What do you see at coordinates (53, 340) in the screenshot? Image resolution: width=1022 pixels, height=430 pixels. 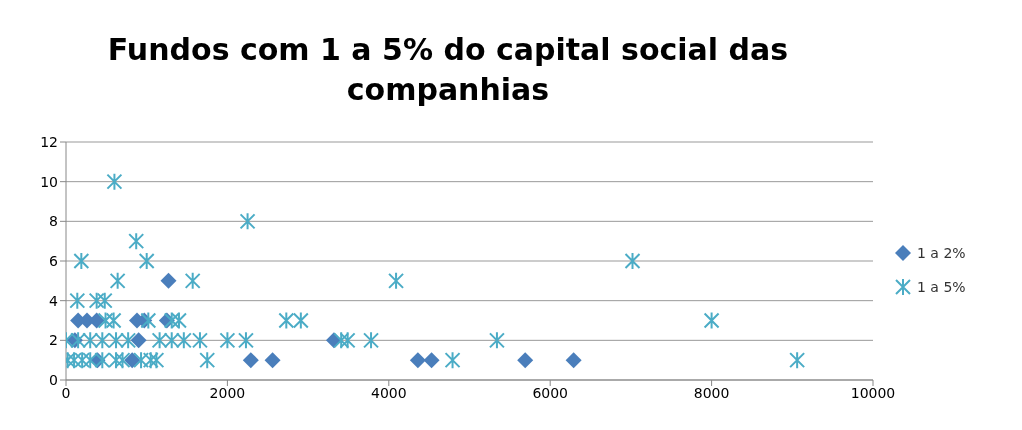 I see `y-tick-label: 2` at bounding box center [53, 340].